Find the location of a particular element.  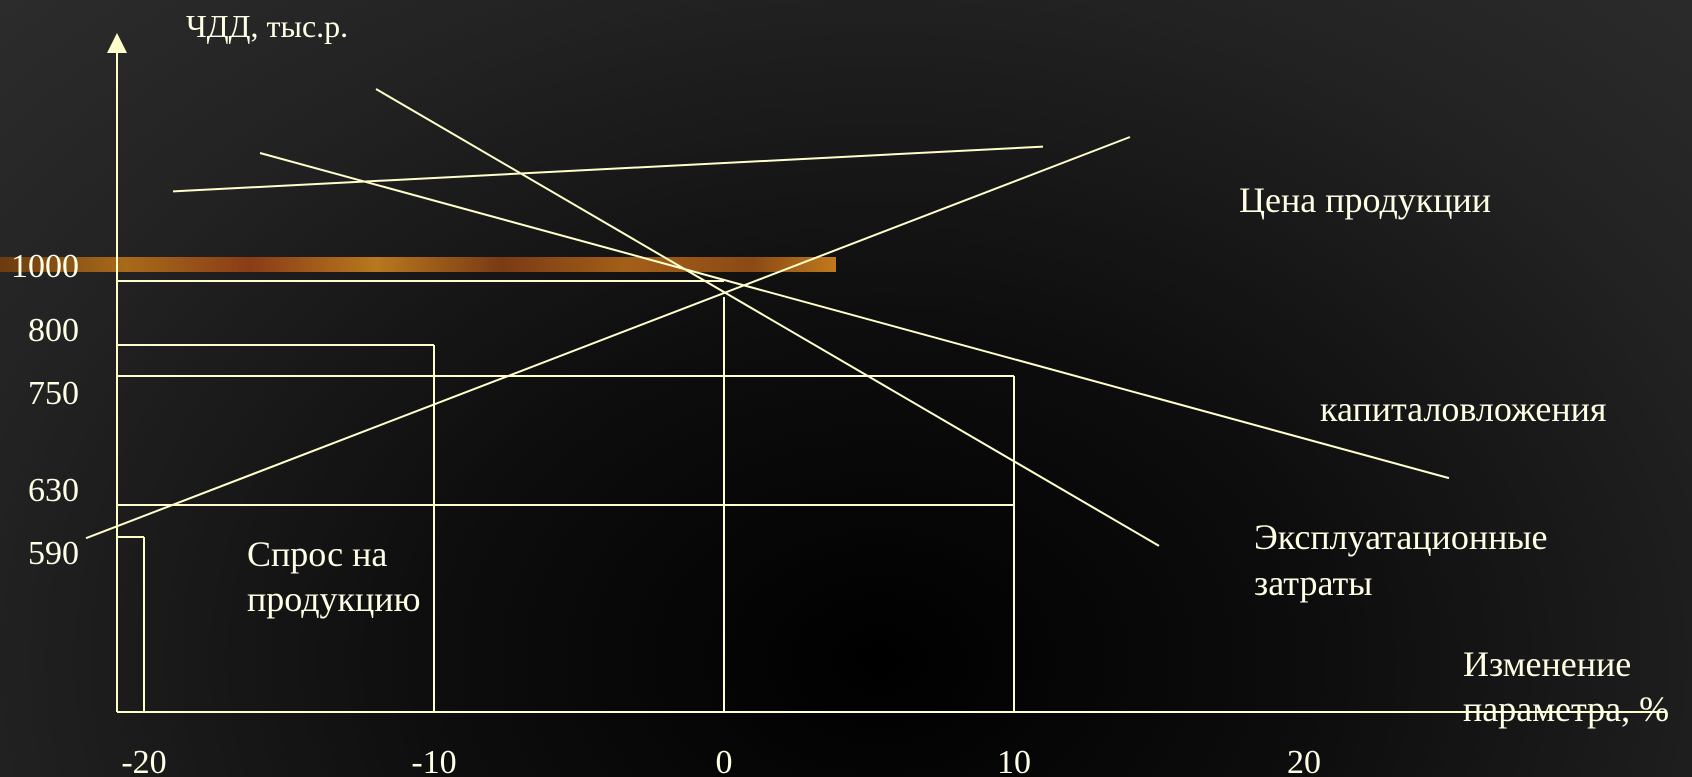

label-demand-line2: продукцию is located at coordinates (333, 599).